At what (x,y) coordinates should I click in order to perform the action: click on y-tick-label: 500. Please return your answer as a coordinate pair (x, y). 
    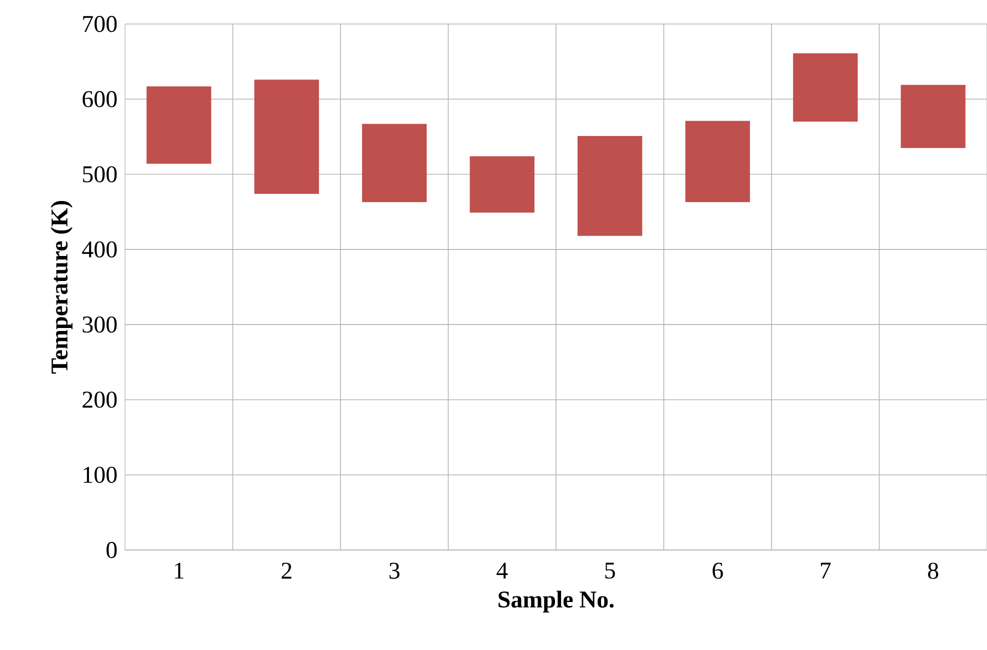
    Looking at the image, I should click on (100, 174).